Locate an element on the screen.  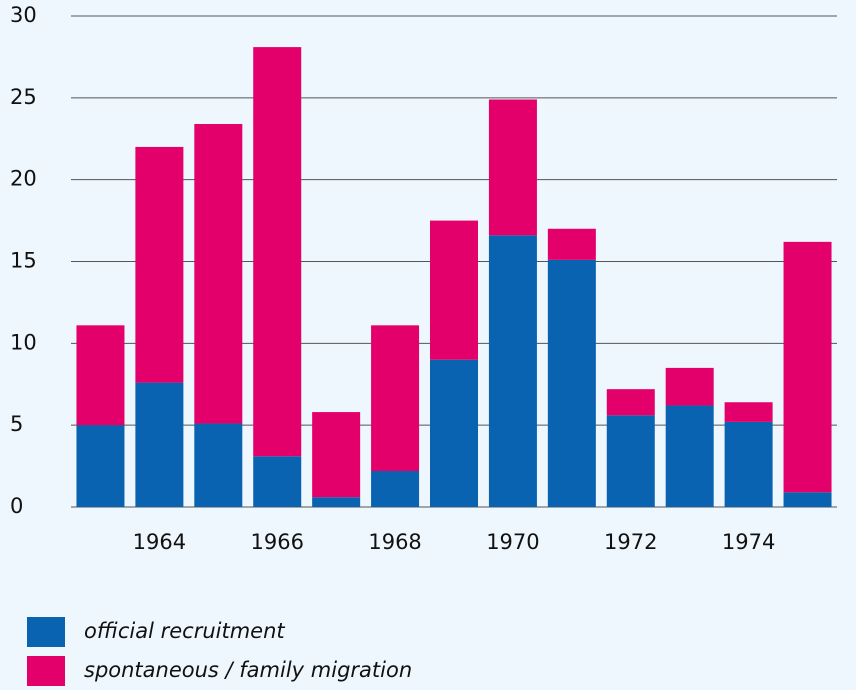
x-tick-label: 1974 is located at coordinates (748, 542).